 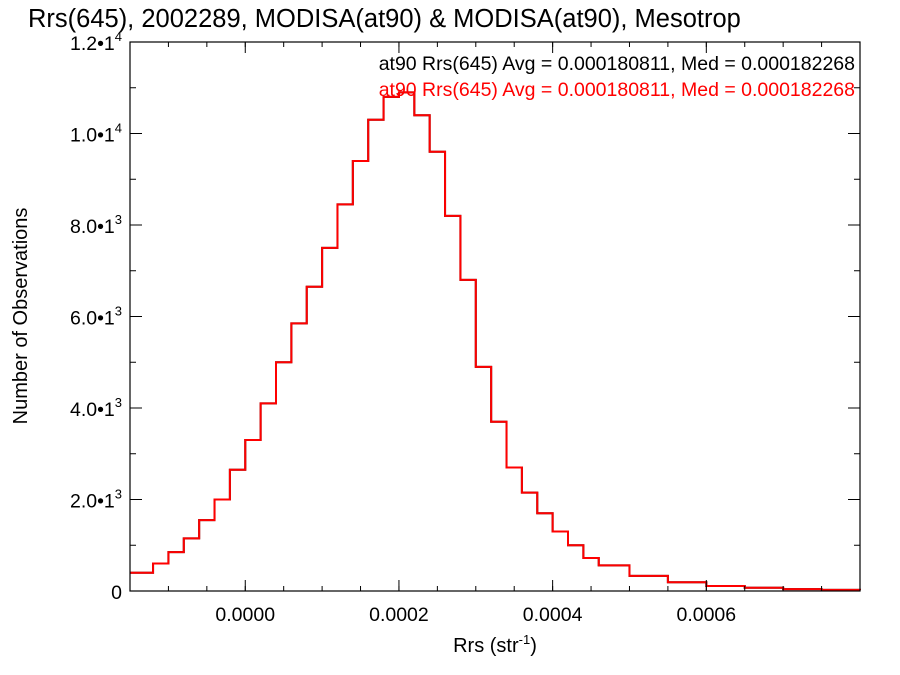 I want to click on y-tick-label: 1.0•14, so click(x=96, y=134).